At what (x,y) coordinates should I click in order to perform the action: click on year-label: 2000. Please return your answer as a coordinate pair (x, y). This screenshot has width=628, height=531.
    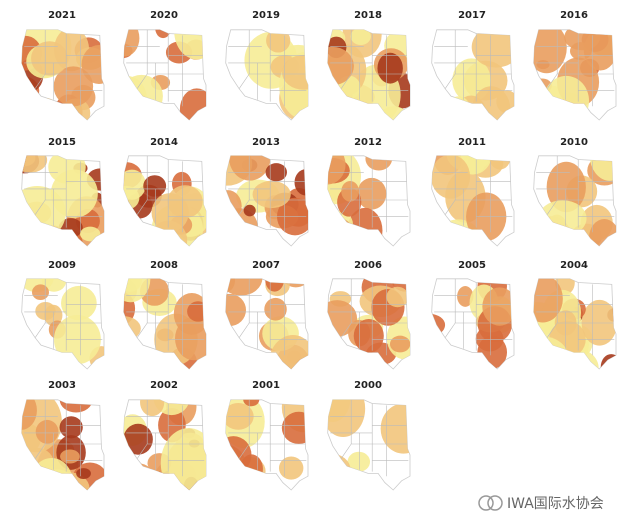
    Looking at the image, I should click on (368, 385).